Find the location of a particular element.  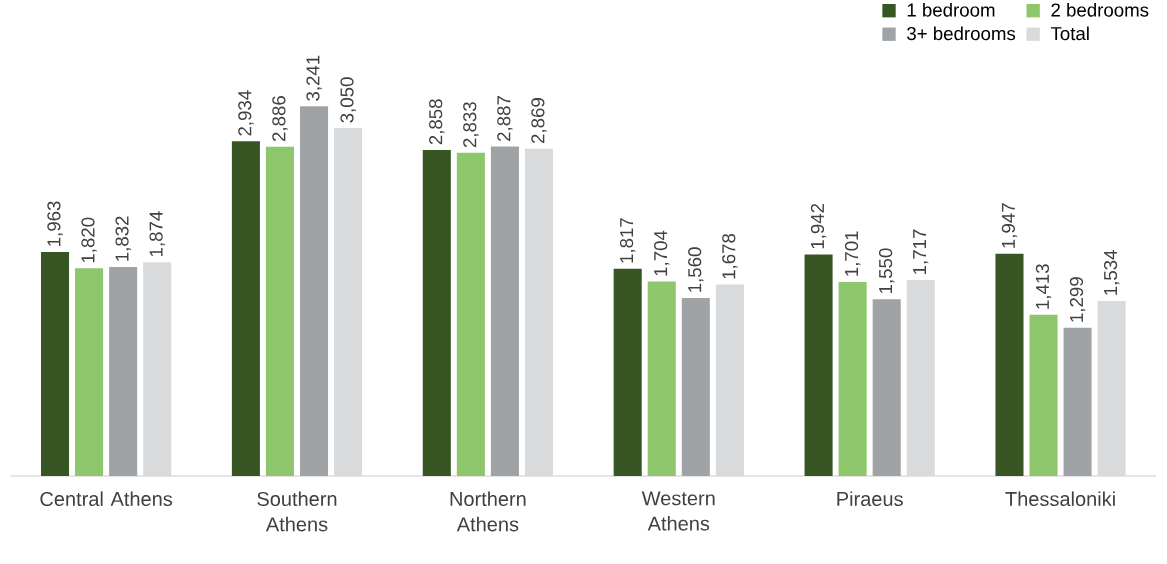

data-label: 2,886 is located at coordinates (280, 119).